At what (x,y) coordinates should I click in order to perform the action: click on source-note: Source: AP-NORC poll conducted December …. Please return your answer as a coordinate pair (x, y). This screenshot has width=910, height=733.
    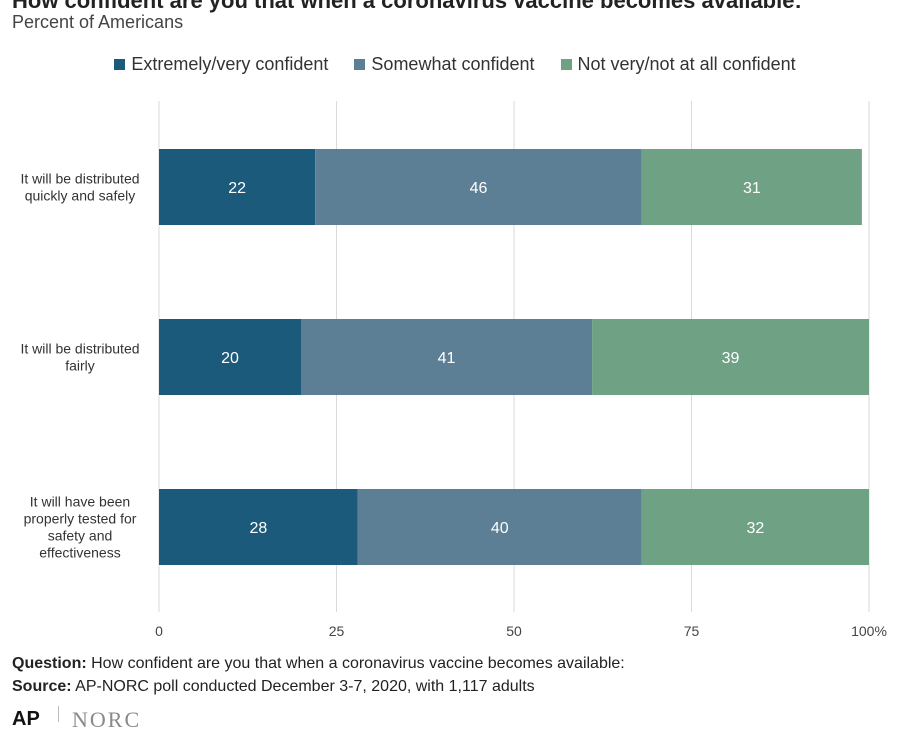
    Looking at the image, I should click on (273, 687).